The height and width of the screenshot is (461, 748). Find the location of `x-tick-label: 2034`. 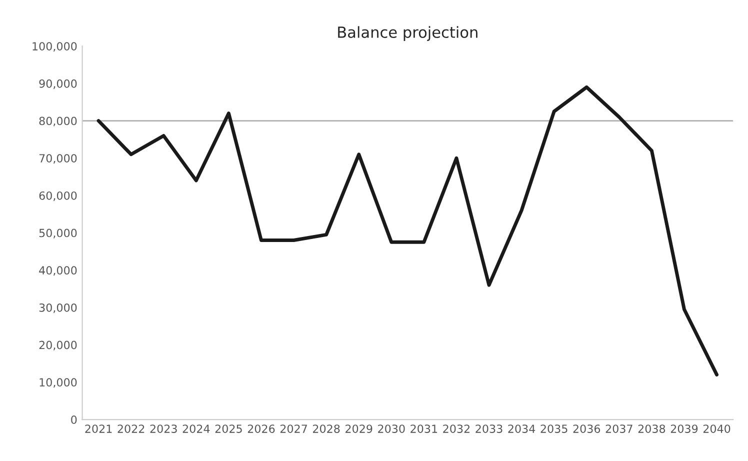

x-tick-label: 2034 is located at coordinates (522, 428).